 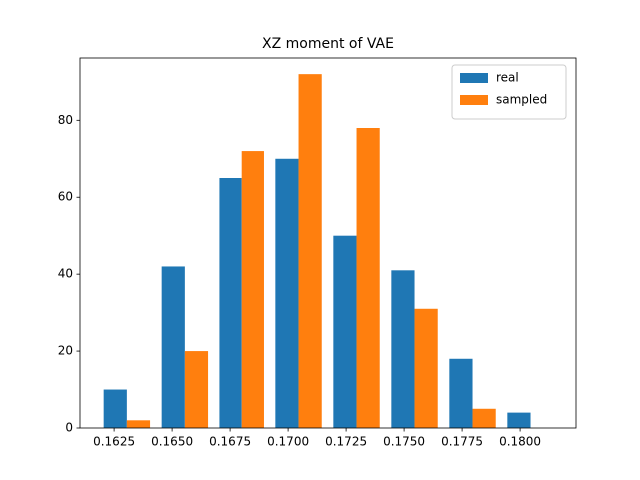 What do you see at coordinates (230, 442) in the screenshot?
I see `x-tick-label: 0.1675` at bounding box center [230, 442].